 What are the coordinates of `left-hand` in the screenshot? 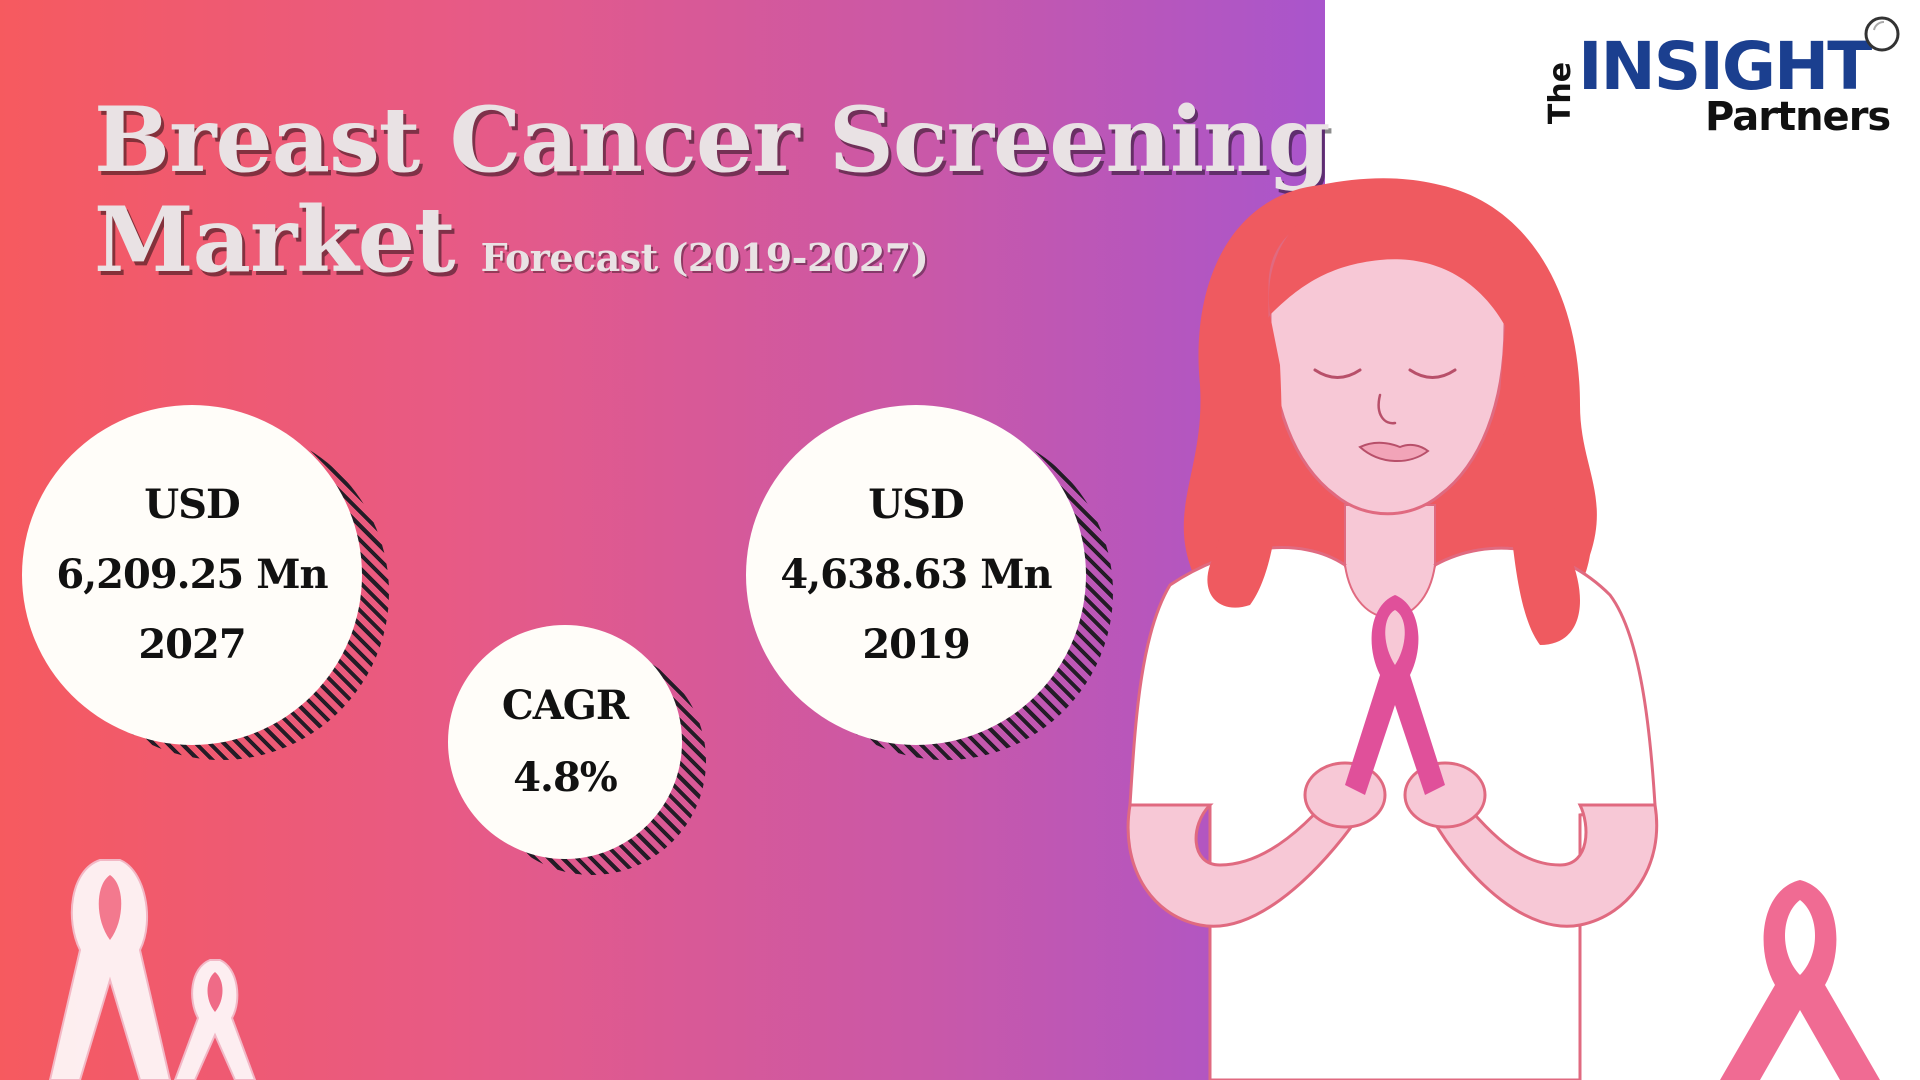 It's located at (1345, 795).